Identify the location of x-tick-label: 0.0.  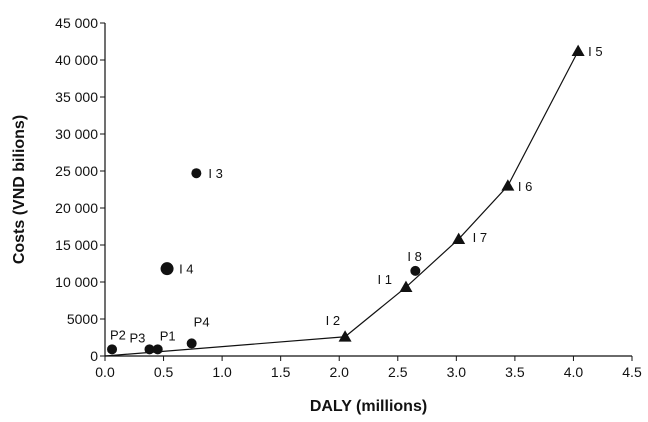
(105, 372).